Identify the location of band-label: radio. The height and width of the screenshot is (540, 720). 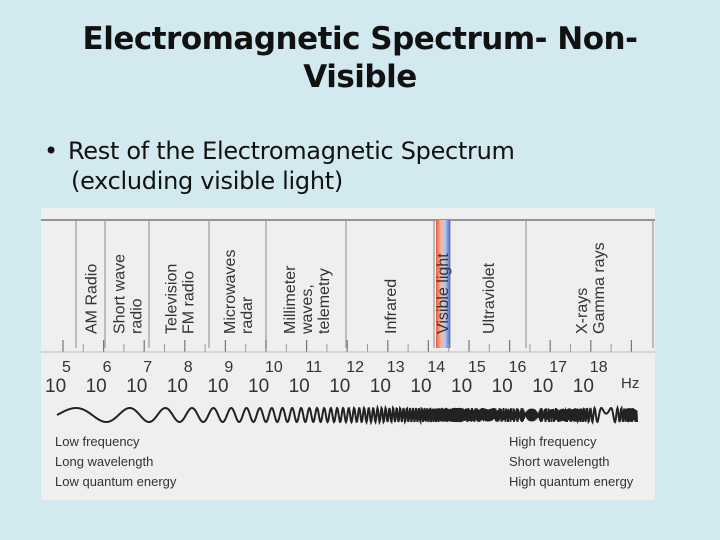
(137, 316).